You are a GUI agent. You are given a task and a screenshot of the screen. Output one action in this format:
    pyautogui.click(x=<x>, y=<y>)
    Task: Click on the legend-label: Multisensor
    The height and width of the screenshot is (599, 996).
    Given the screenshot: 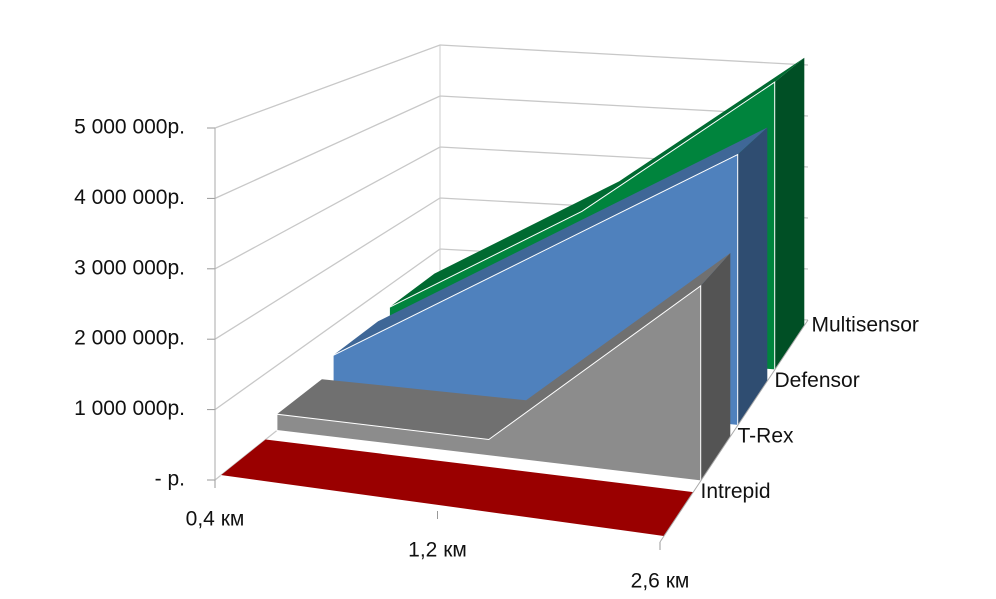 What is the action you would take?
    pyautogui.click(x=865, y=324)
    